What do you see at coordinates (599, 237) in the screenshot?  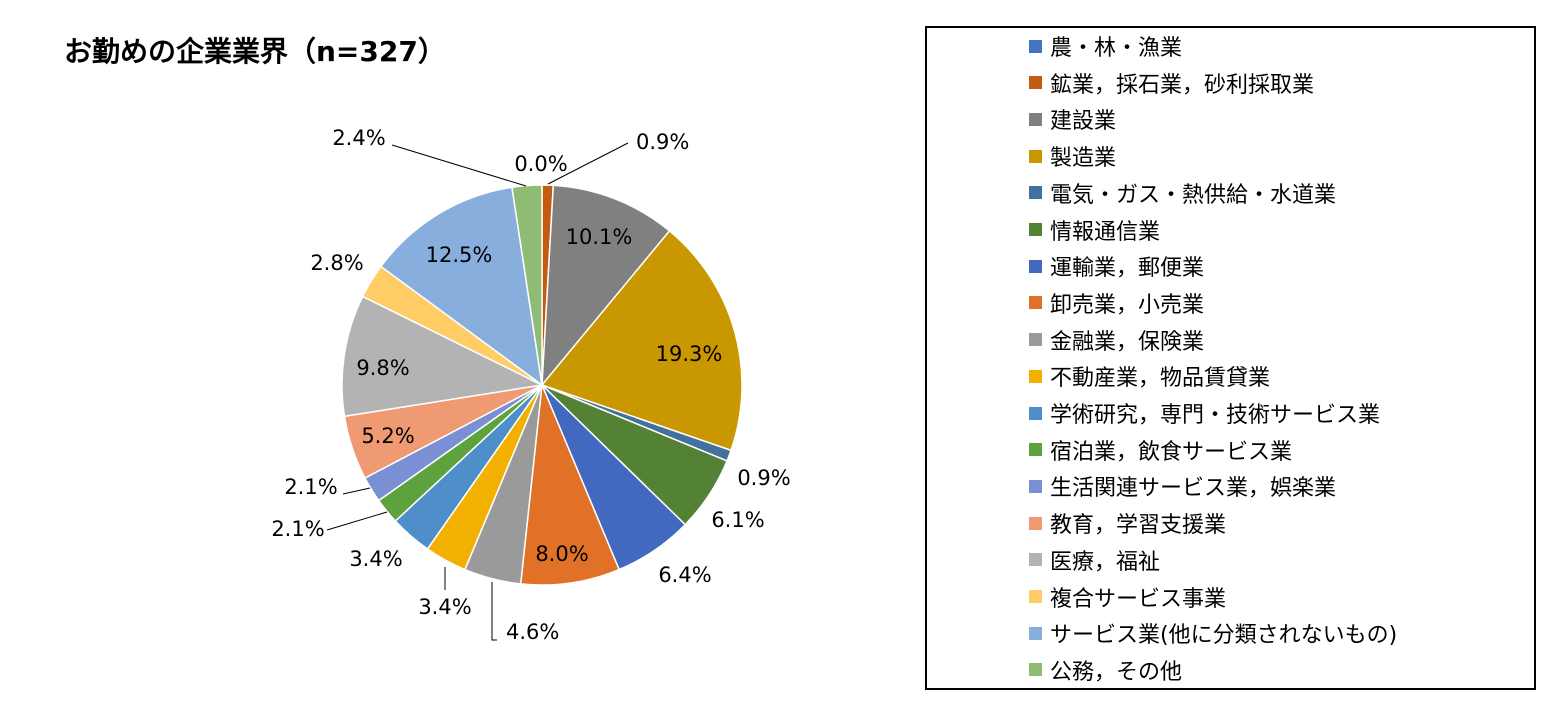 I see `data-label: 10.1%` at bounding box center [599, 237].